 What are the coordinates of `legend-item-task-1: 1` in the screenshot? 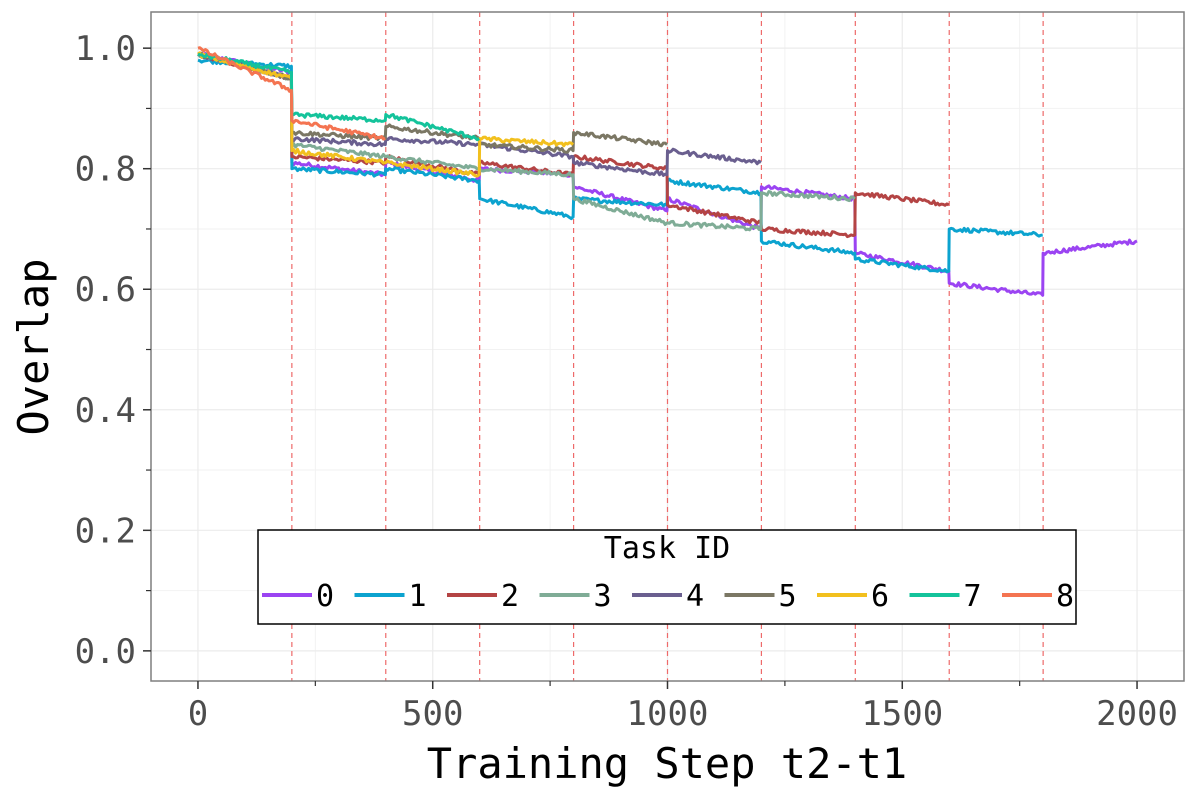 It's located at (390, 596).